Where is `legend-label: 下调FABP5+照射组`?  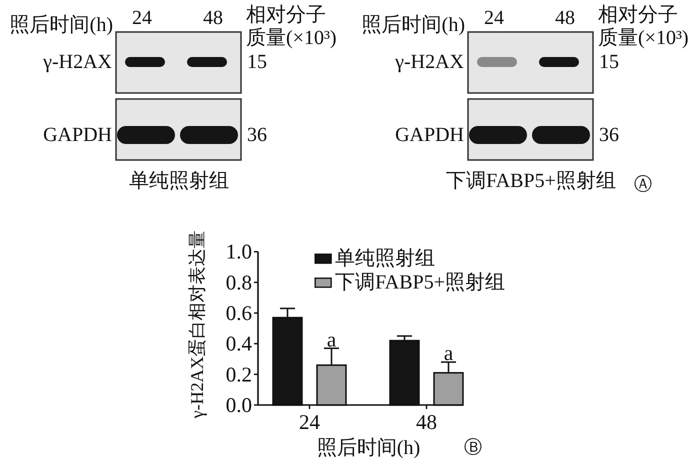 legend-label: 下调FABP5+照射组 is located at coordinates (420, 283).